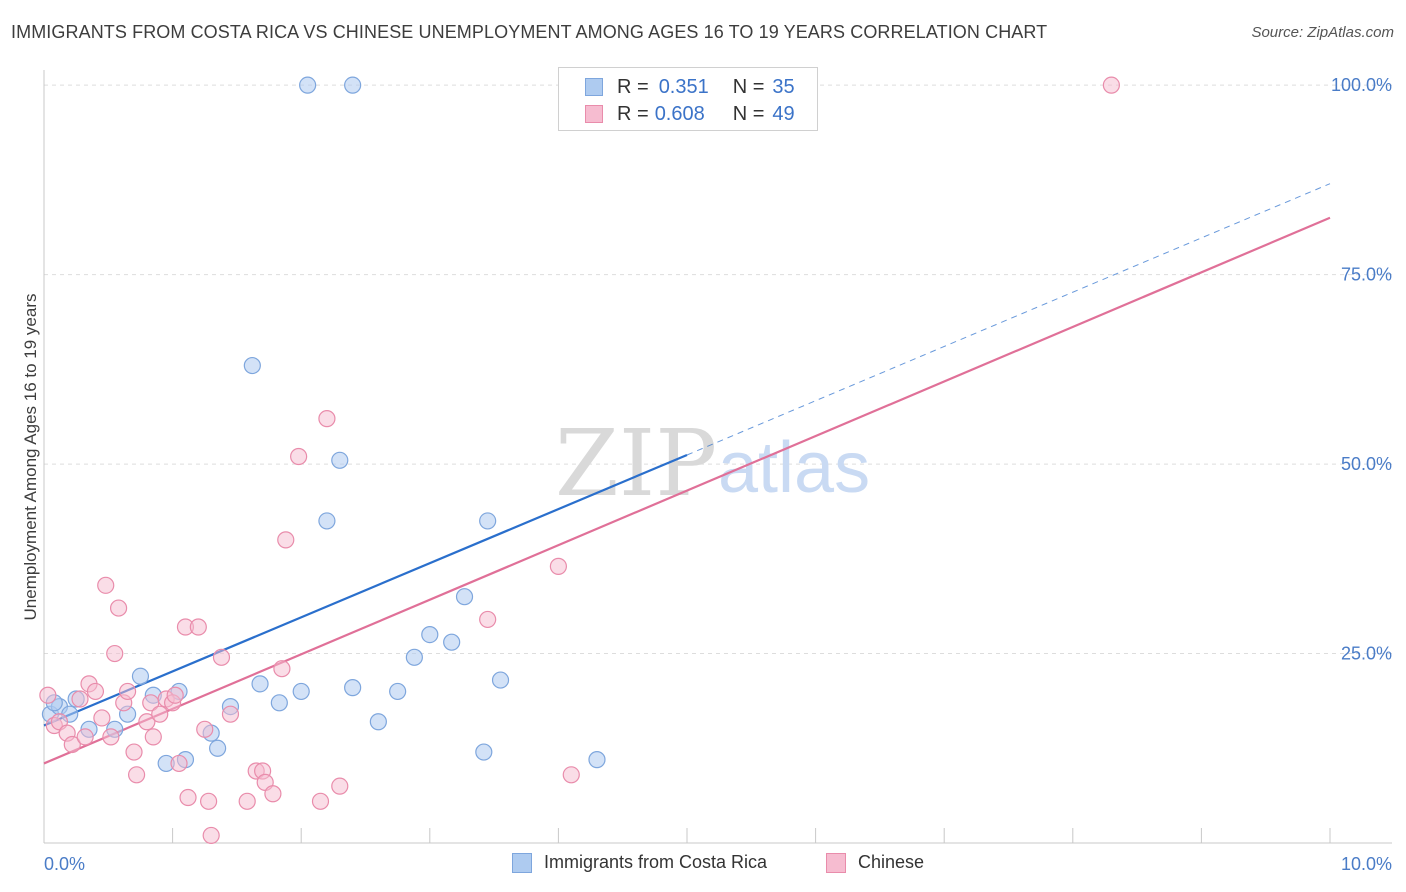  What do you see at coordinates (30, 457) in the screenshot?
I see `y-axis-label: Unemployment Among Ages 16 to 19 years` at bounding box center [30, 457].